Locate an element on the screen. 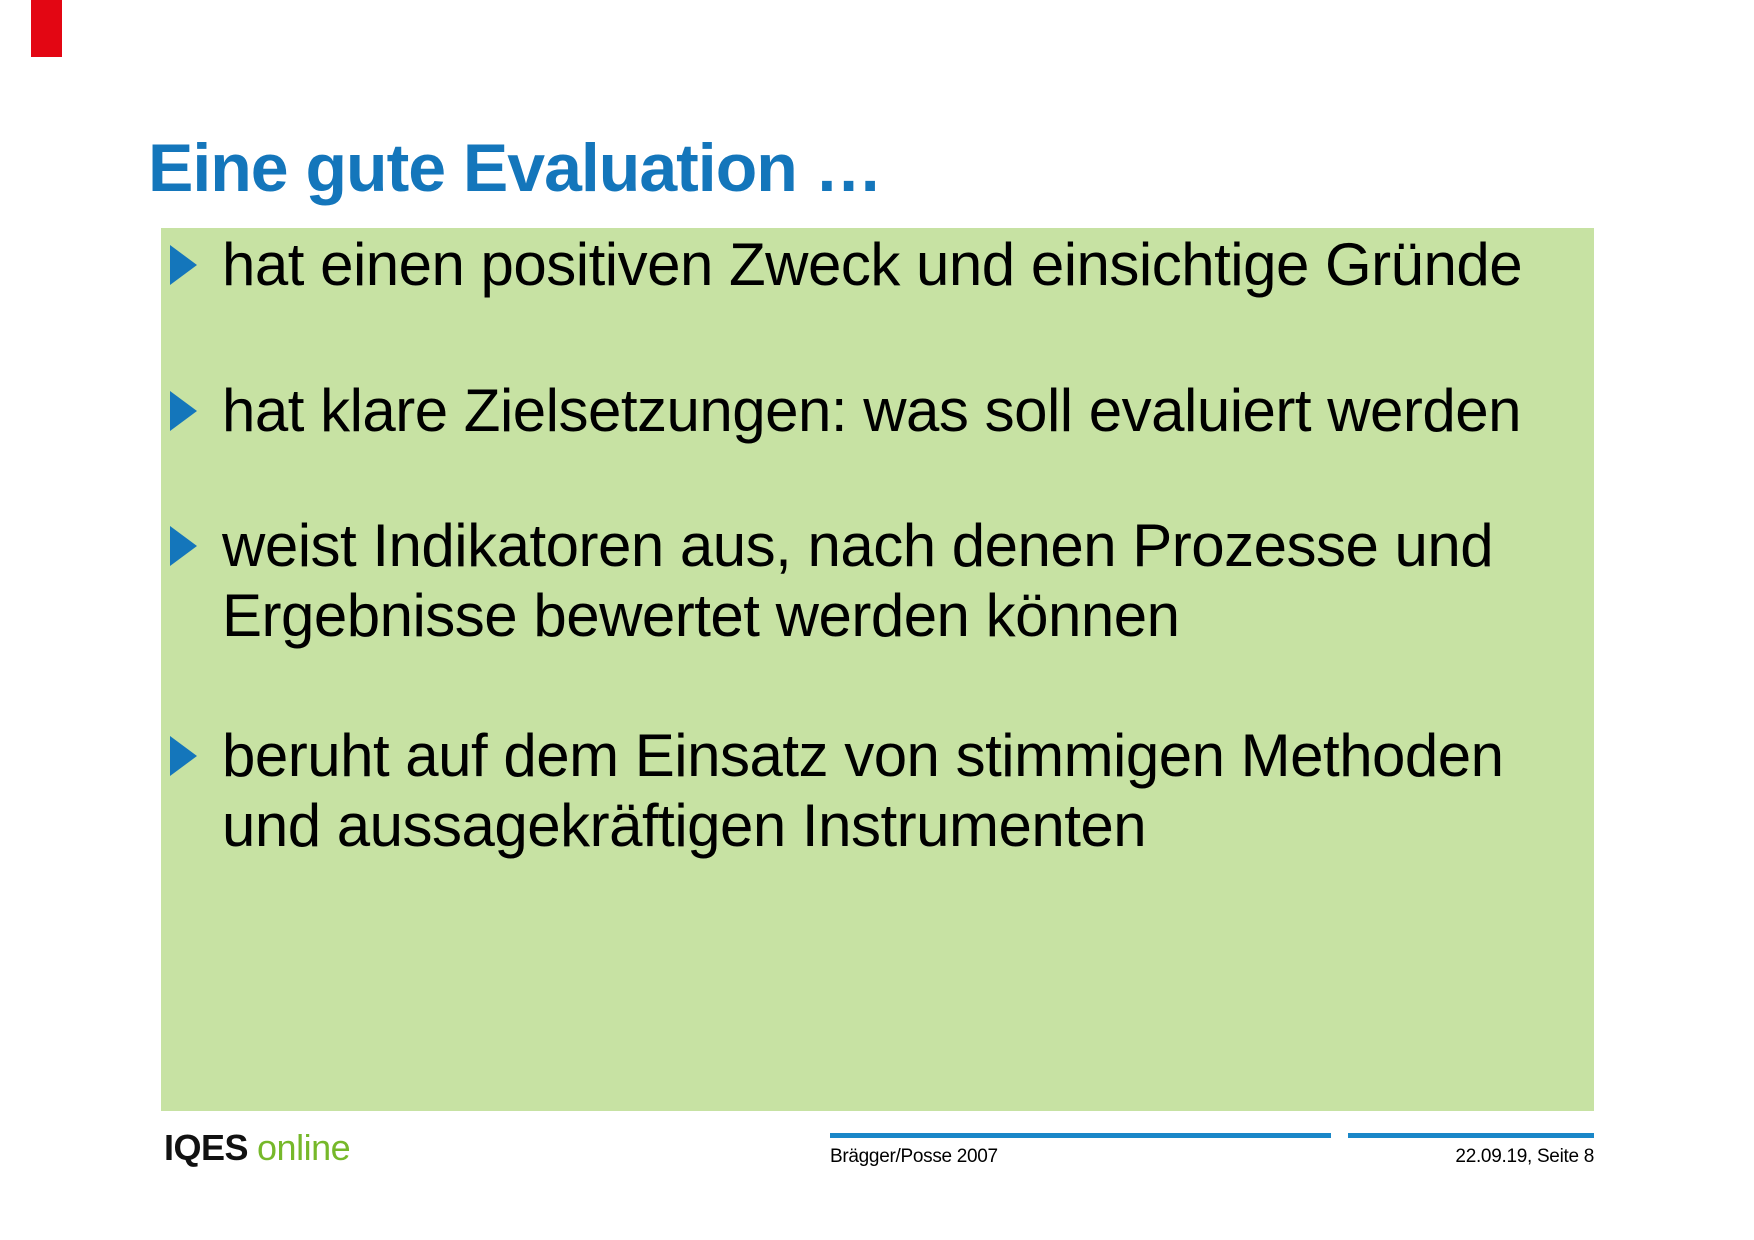 This screenshot has height=1240, width=1754. footer-divider-line-right is located at coordinates (1471, 1135).